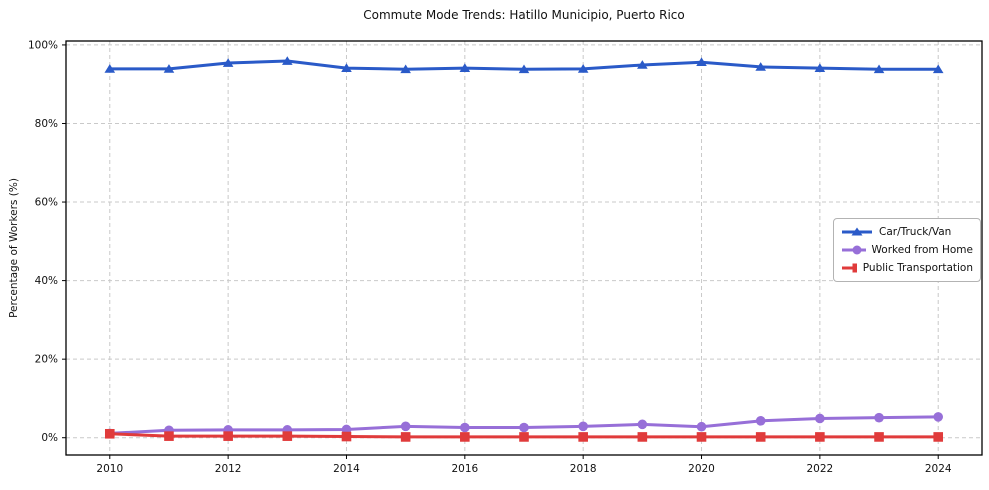  Describe the element at coordinates (46, 281) in the screenshot. I see `y-axis-tick-label: 40%` at that location.